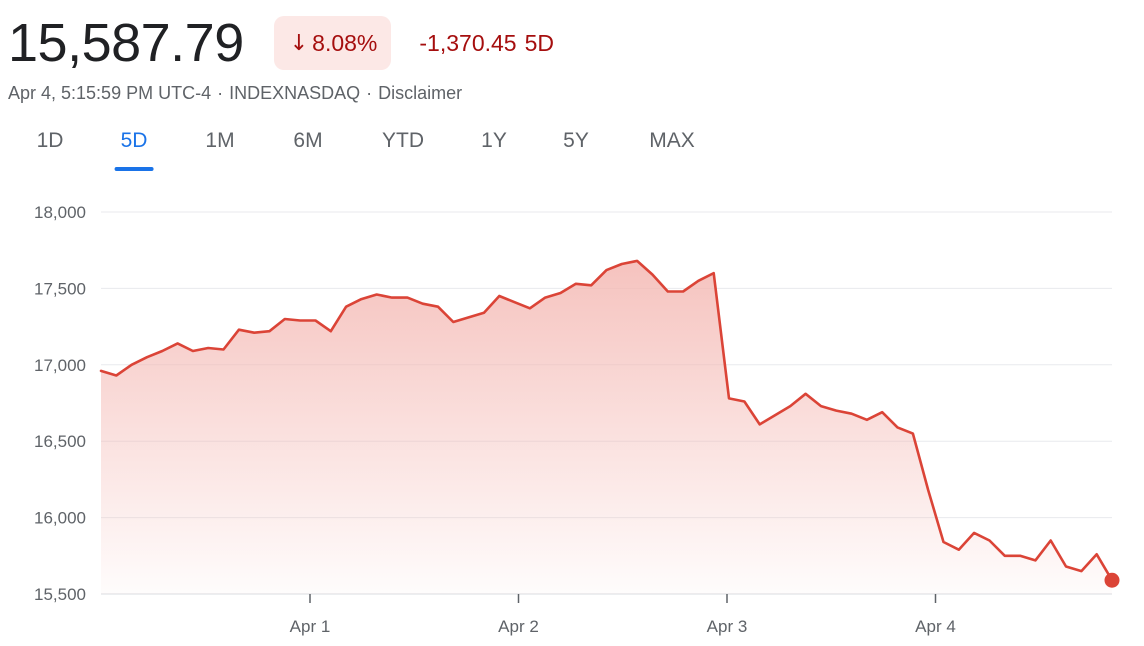 This screenshot has height=646, width=1144. I want to click on tab-label: 6M, so click(308, 140).